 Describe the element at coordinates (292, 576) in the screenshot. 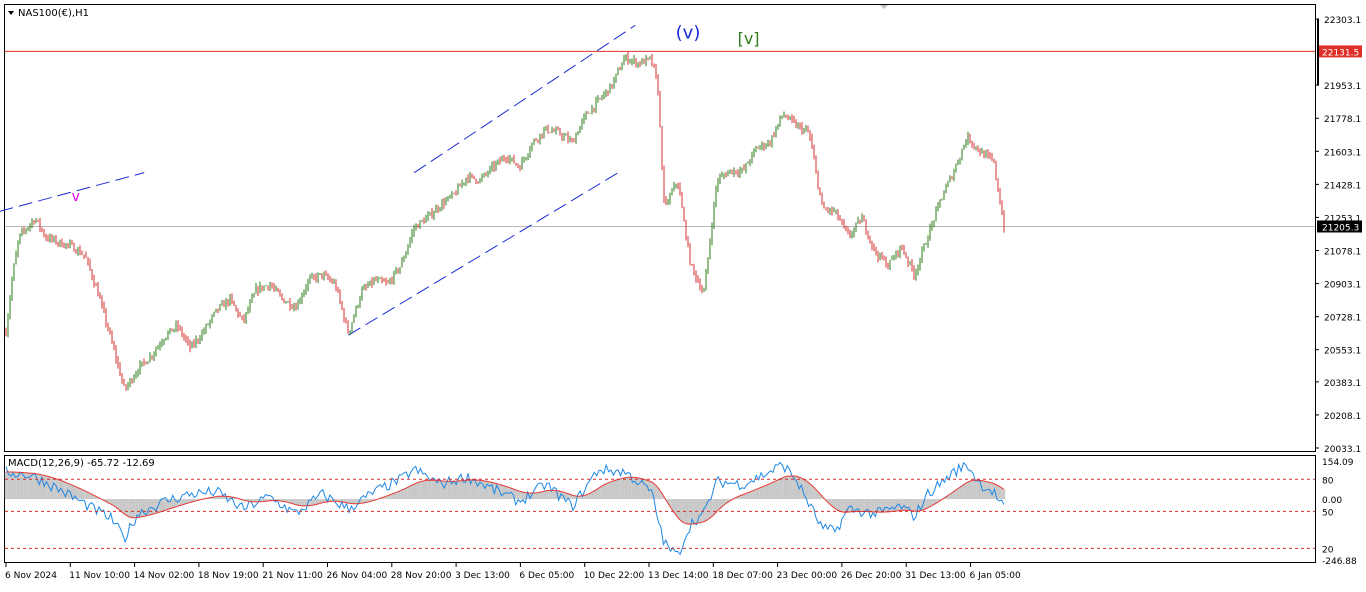

I see `time-tick-label: 21 Nov 11:00` at that location.